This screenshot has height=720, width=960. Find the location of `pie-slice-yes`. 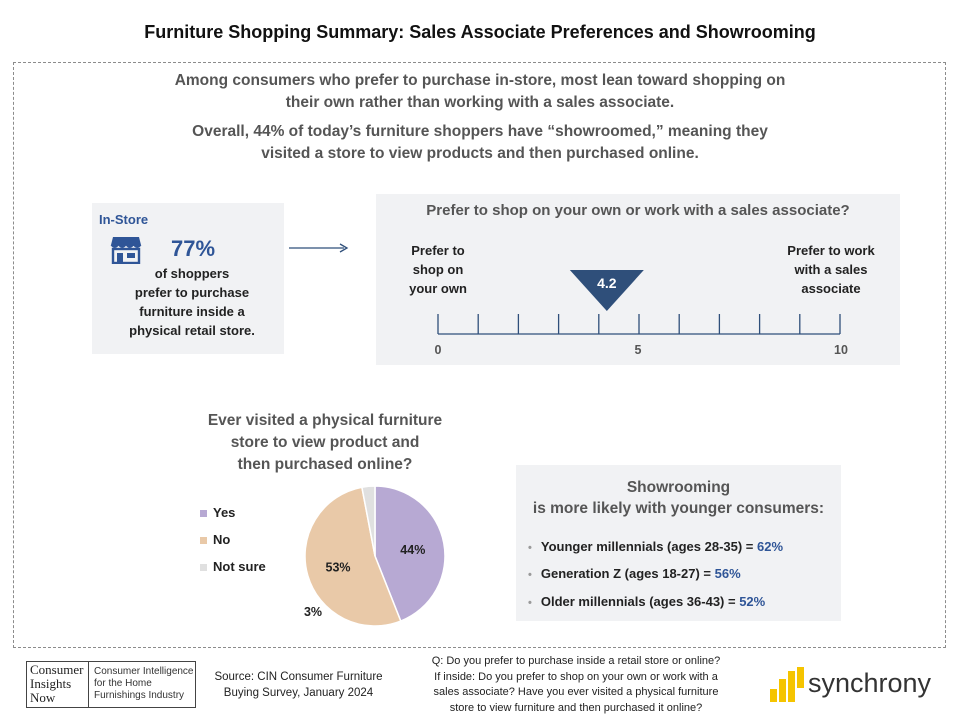

pie-slice-yes is located at coordinates (410, 554).